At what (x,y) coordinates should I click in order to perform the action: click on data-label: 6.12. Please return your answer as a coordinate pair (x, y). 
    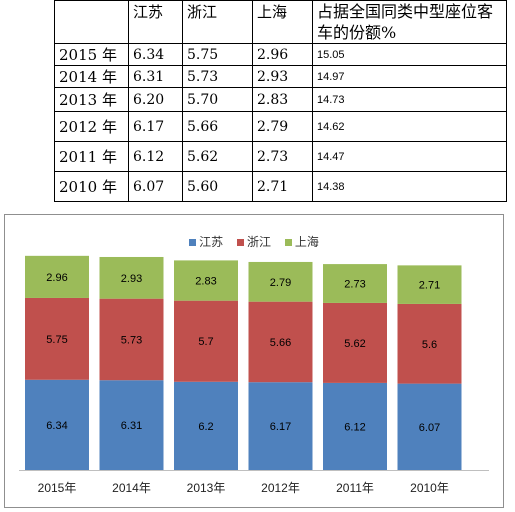
    Looking at the image, I should click on (354, 427).